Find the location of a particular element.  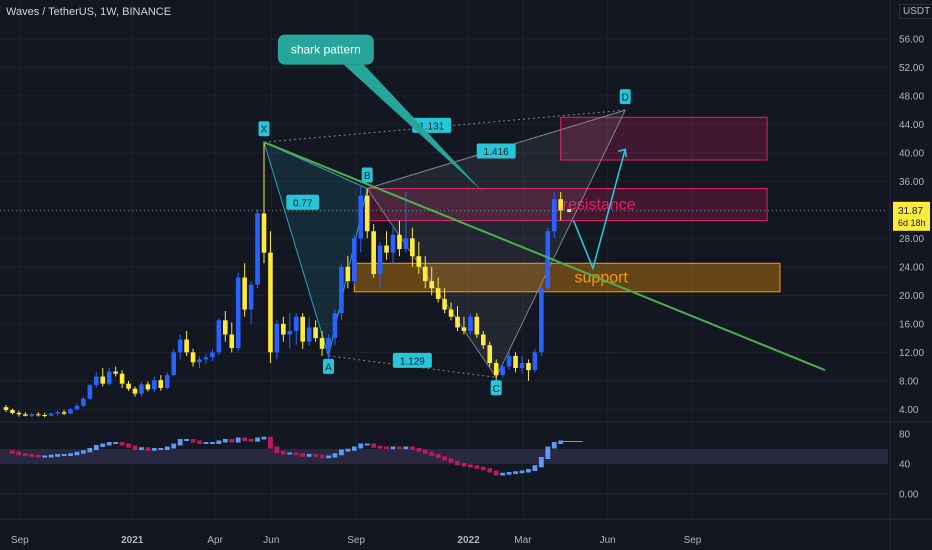

ratio-label: 0.77 is located at coordinates (303, 203).